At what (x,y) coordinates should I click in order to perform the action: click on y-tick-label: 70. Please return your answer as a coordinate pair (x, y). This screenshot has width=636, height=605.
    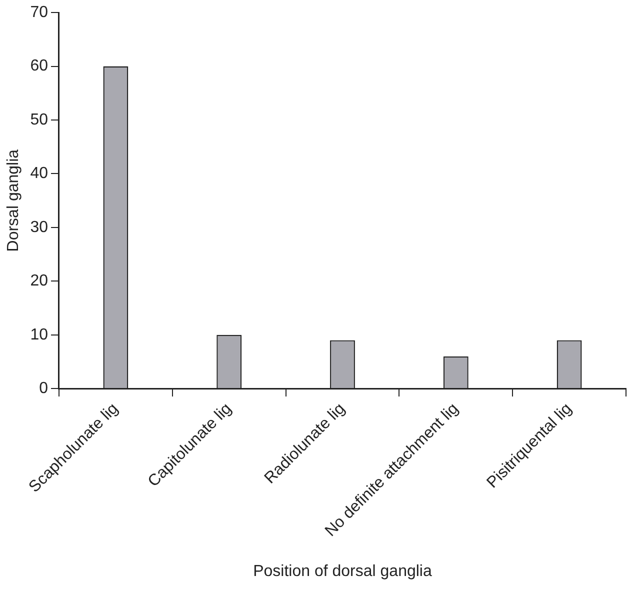
    Looking at the image, I should click on (39, 13).